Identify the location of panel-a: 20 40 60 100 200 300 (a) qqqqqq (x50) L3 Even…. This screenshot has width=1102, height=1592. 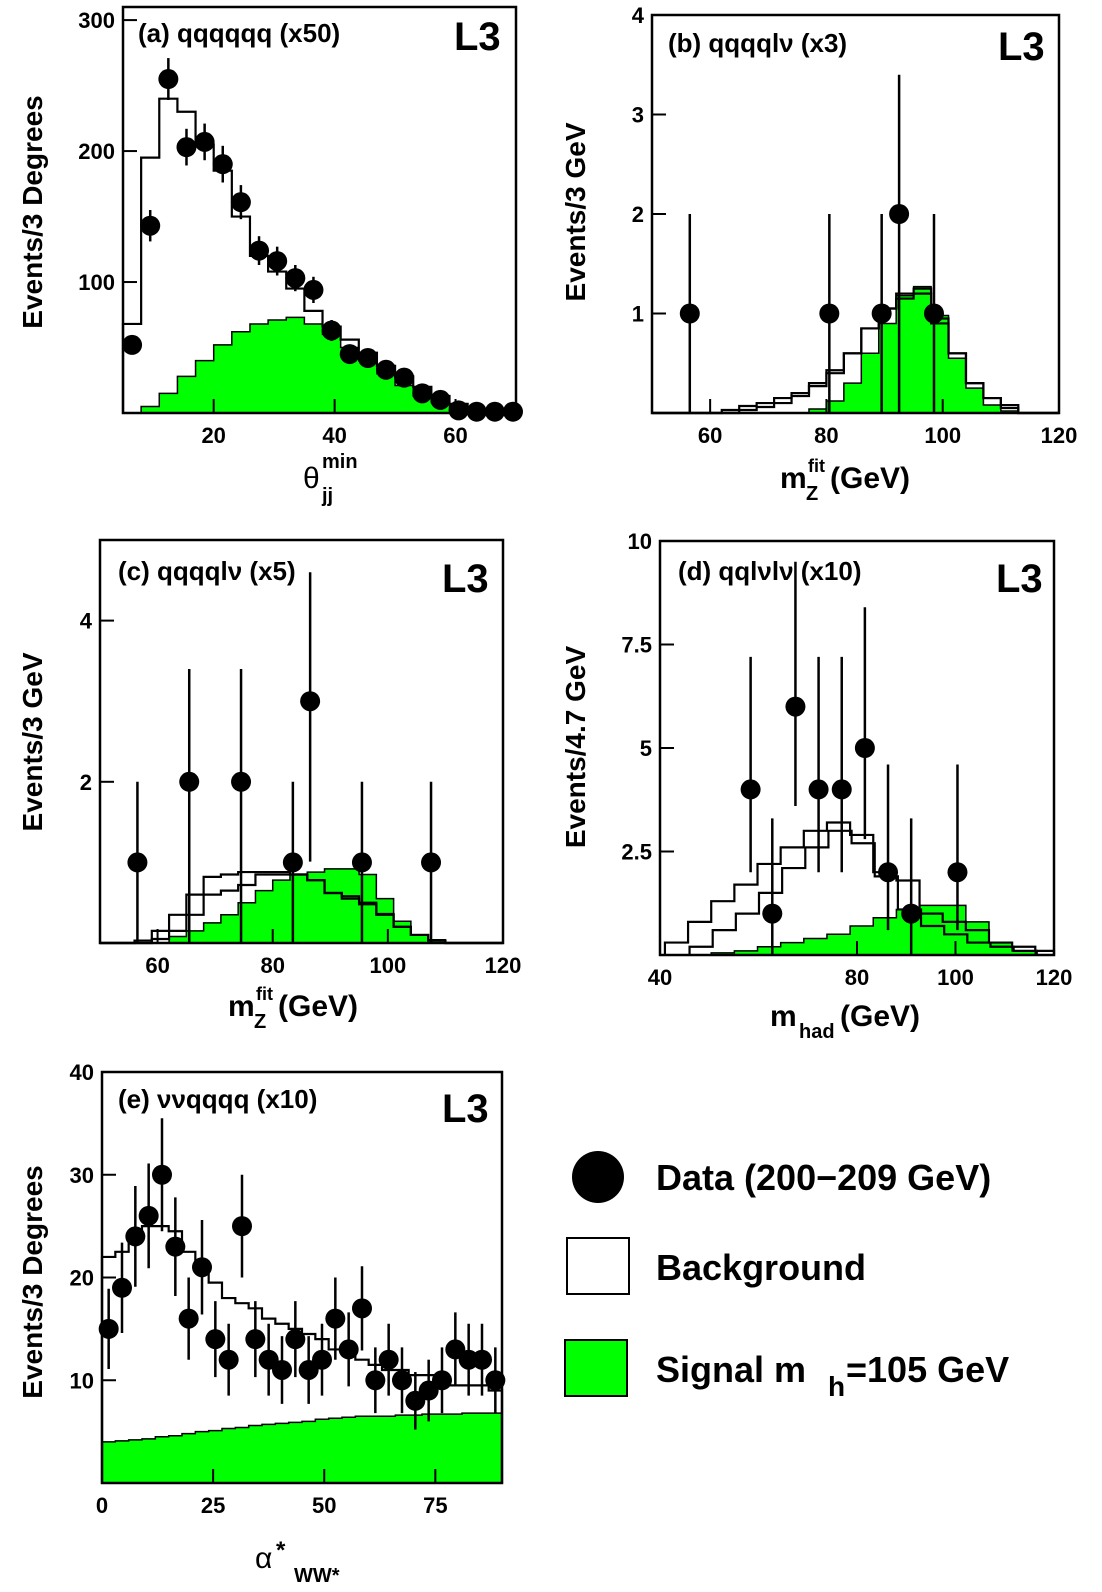
(270, 256).